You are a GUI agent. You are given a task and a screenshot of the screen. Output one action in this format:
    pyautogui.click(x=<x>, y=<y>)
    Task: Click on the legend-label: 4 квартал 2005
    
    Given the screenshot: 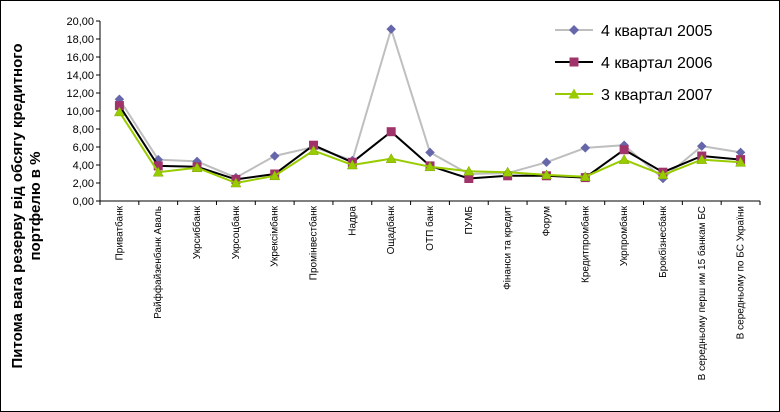 What is the action you would take?
    pyautogui.click(x=657, y=31)
    